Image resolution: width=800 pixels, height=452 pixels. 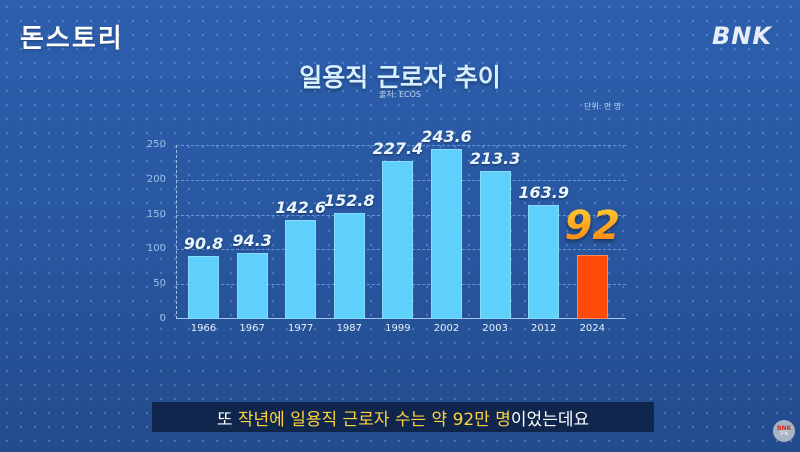 What do you see at coordinates (742, 36) in the screenshot?
I see `bnk-logo: BNK` at bounding box center [742, 36].